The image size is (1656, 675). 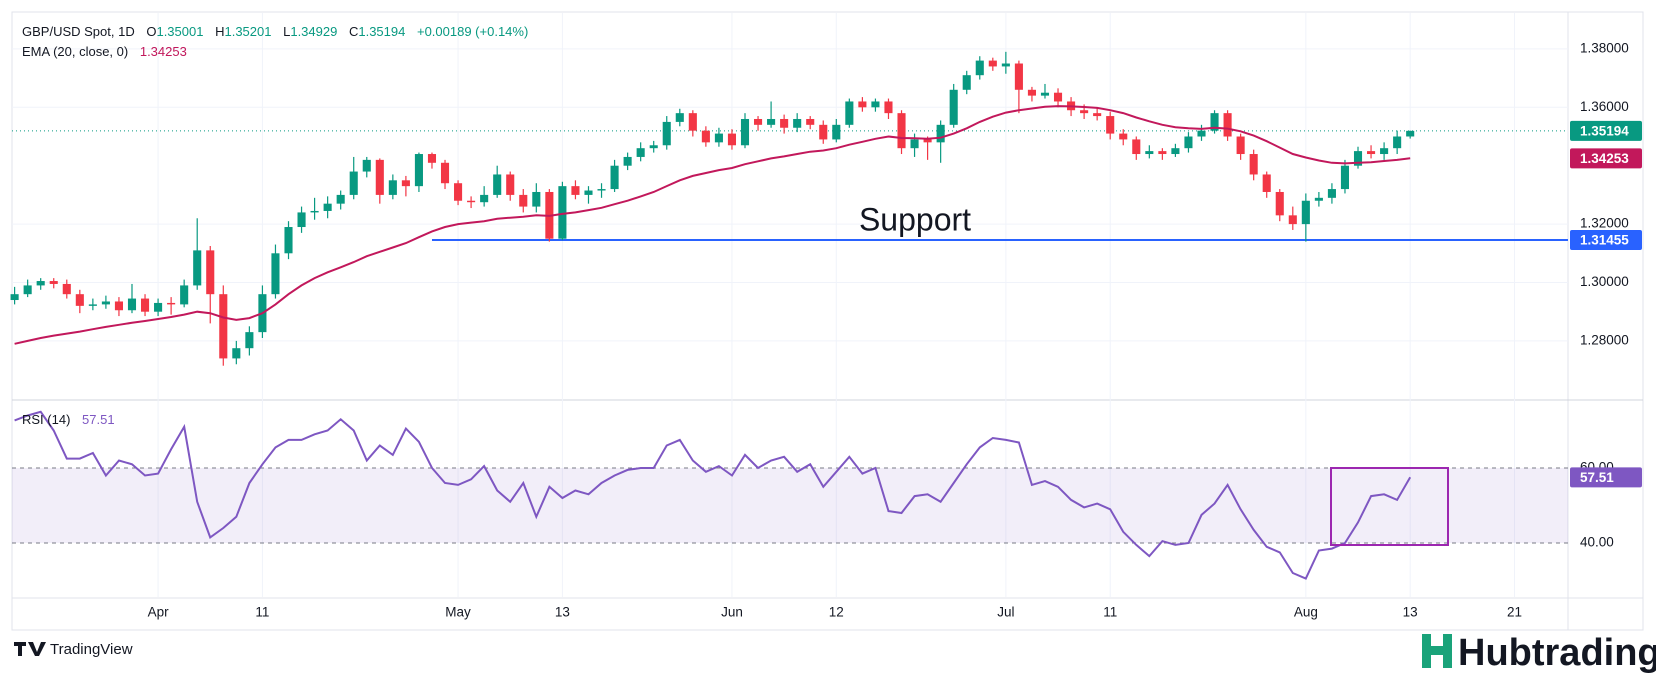 I want to click on y-tick-label: 1.38000, so click(x=1604, y=47).